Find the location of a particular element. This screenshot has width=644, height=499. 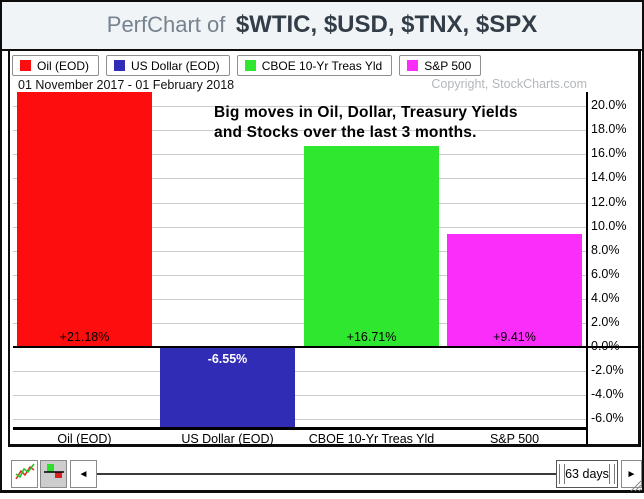

scroll-right-button: ► is located at coordinates (631, 474).